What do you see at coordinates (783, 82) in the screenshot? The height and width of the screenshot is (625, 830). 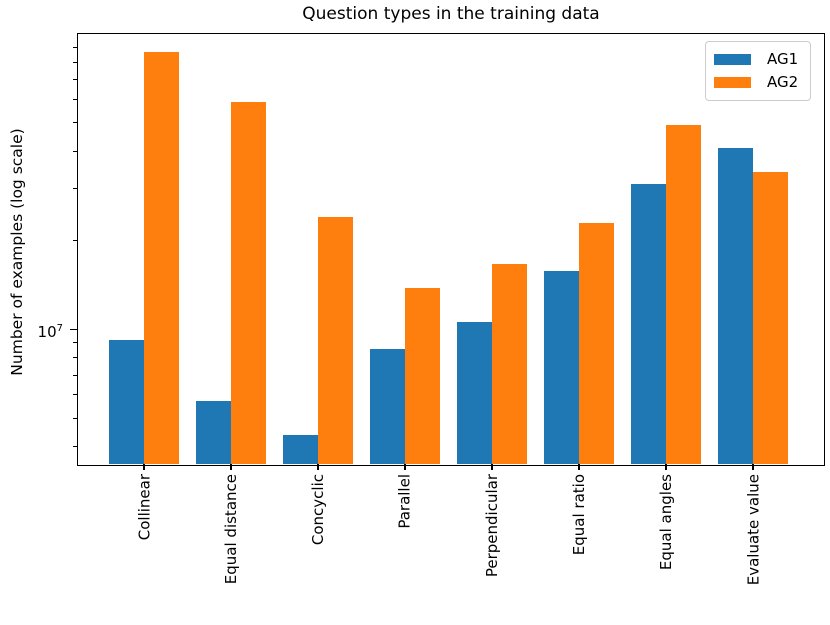 I see `legend-label-ag2: AG2` at bounding box center [783, 82].